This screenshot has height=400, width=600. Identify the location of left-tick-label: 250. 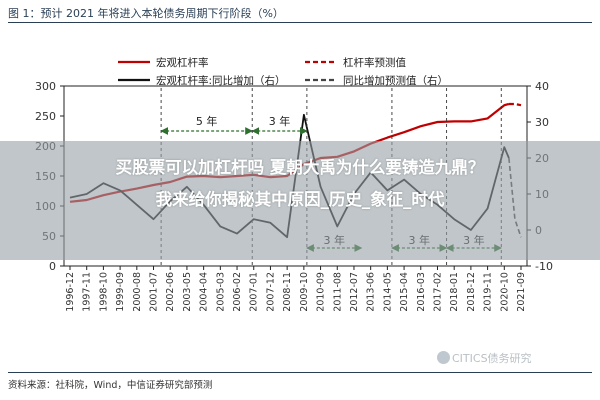
(45, 116).